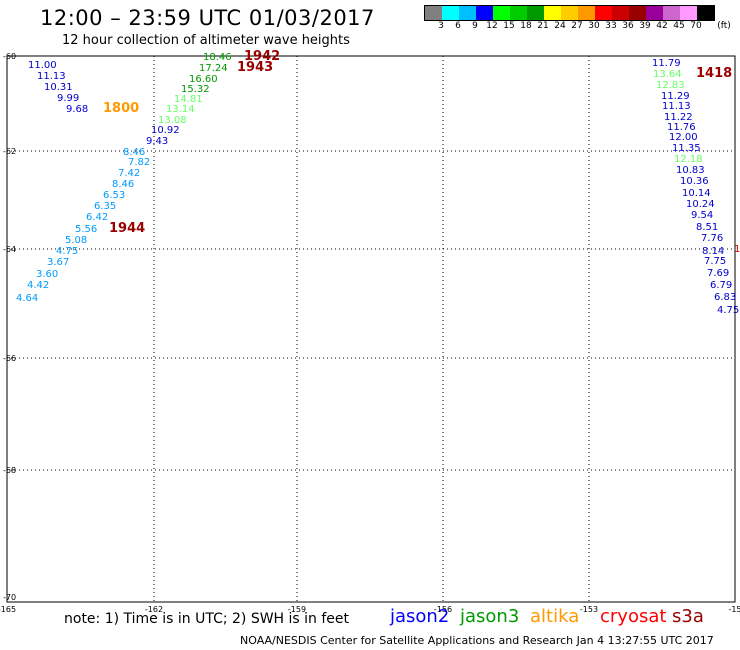 This screenshot has height=650, width=740. Describe the element at coordinates (577, 26) in the screenshot. I see `color-tick-label: 27` at that location.